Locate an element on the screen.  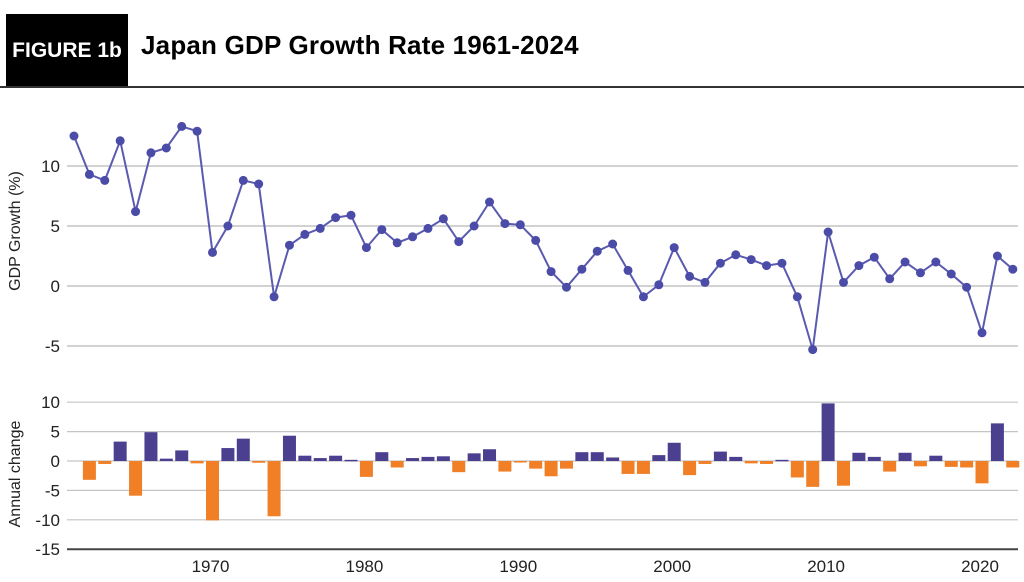
growth-y-ticks: 10 5 0 -5 is located at coordinates (50, 256).